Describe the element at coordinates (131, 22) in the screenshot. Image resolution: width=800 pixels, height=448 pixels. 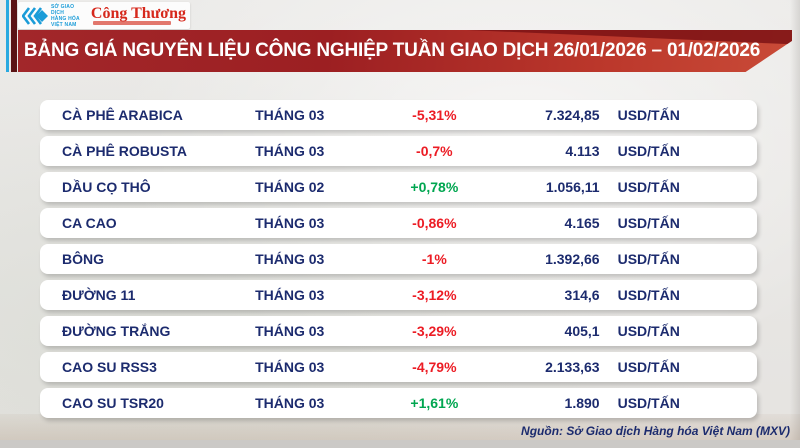
I see `cong-thuong-tagline-bar` at that location.